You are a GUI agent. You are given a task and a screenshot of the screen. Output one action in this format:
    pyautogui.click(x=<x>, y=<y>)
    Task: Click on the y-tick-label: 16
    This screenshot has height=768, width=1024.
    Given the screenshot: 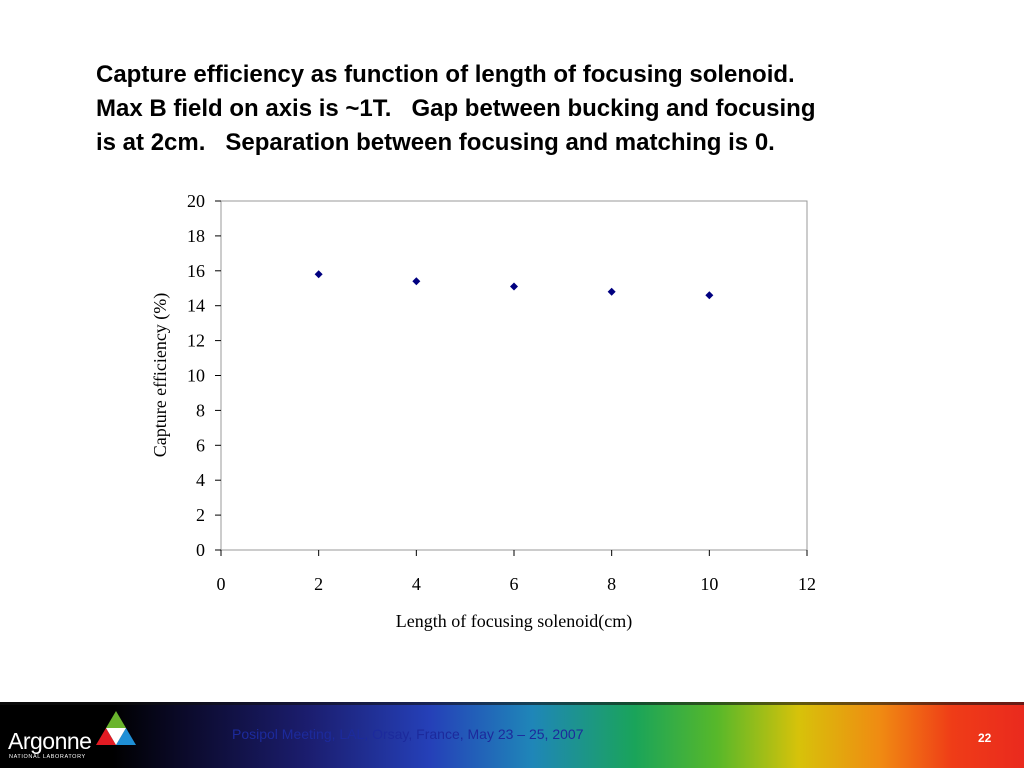 What is the action you would take?
    pyautogui.click(x=196, y=271)
    